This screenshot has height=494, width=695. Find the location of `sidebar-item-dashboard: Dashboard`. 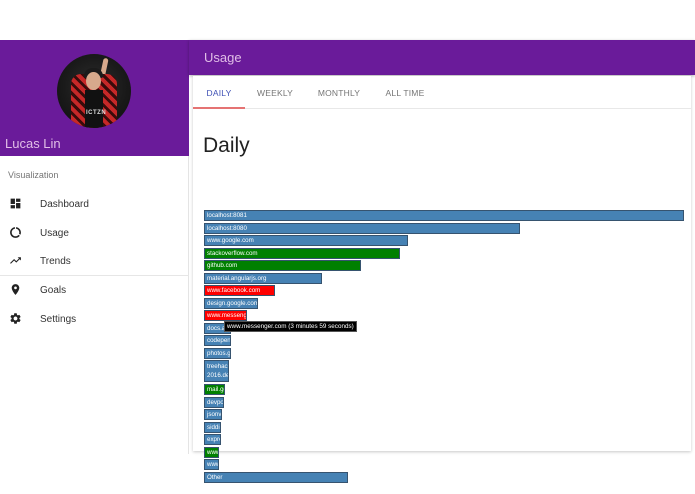

sidebar-item-dashboard: Dashboard is located at coordinates (94, 204).